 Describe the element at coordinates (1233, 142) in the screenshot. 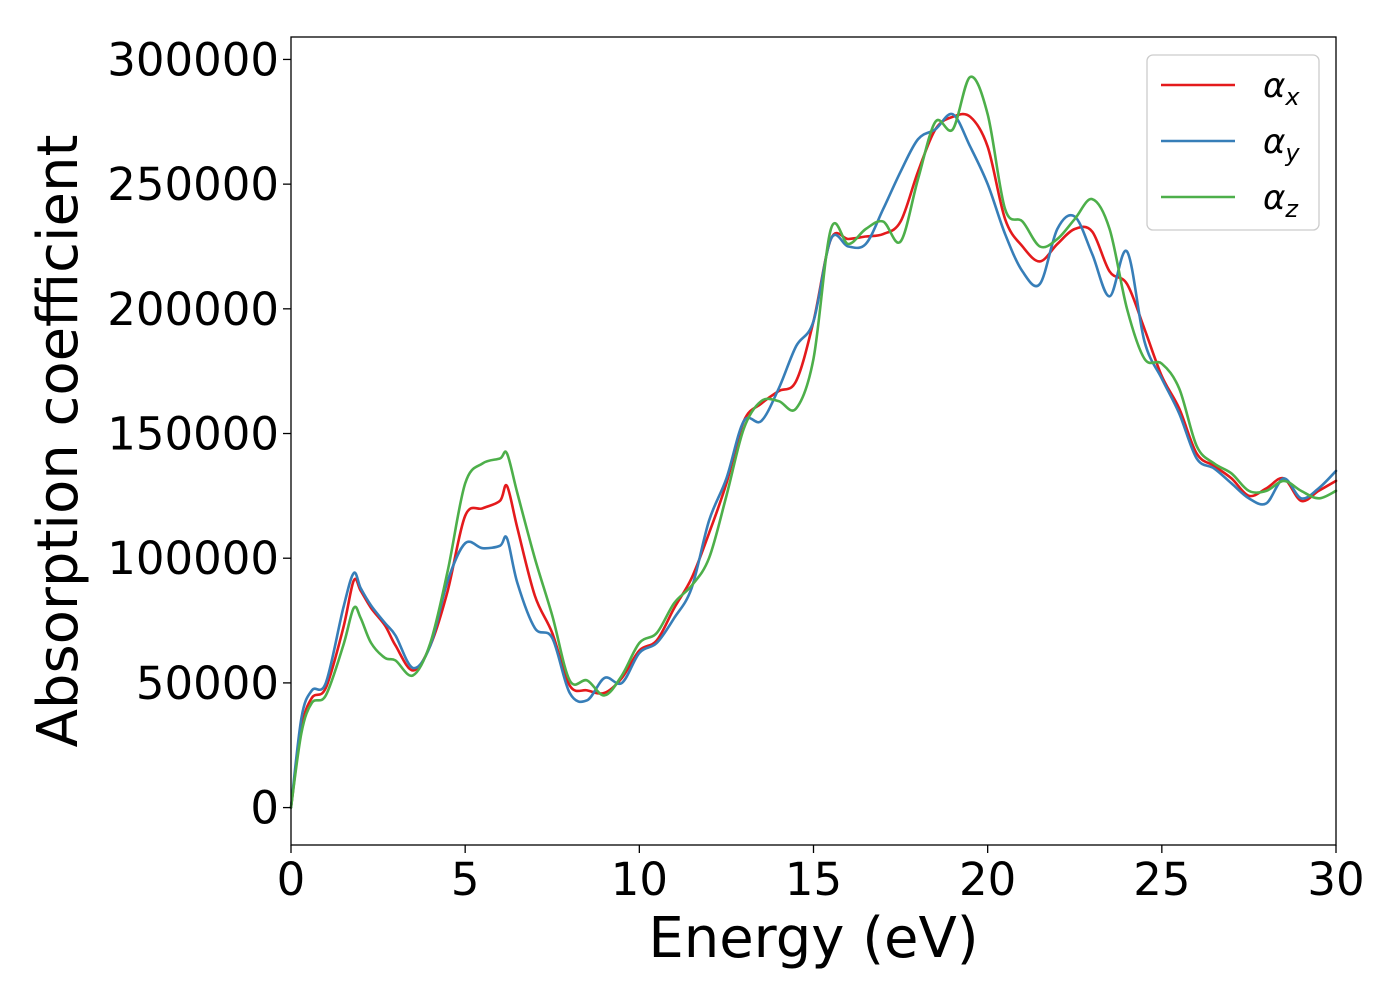

I see `legend-box` at that location.